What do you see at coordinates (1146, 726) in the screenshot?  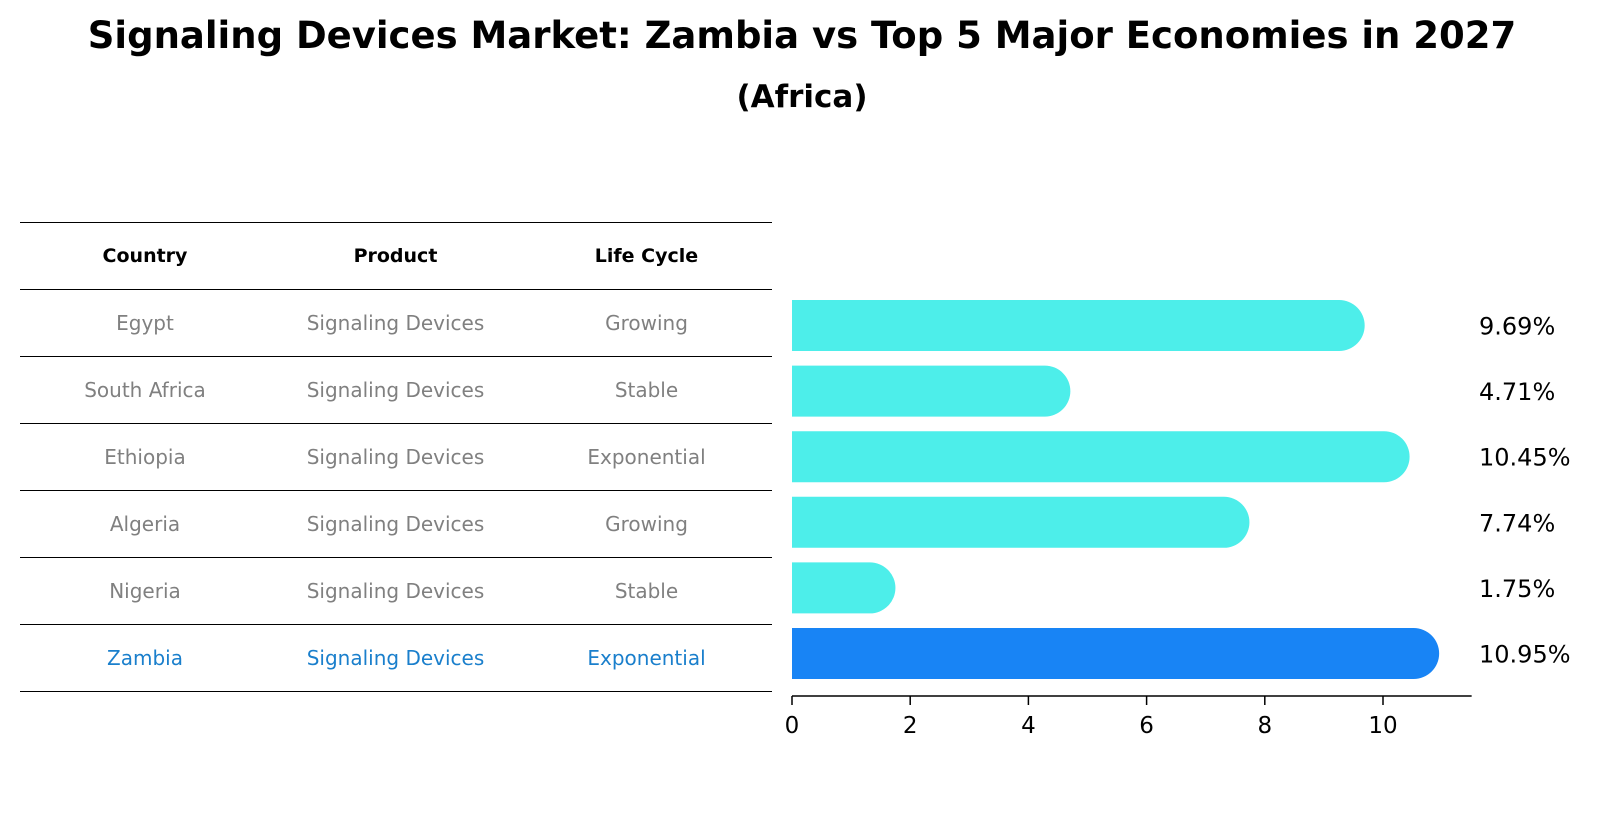 I see `x-tick-label: 6` at bounding box center [1146, 726].